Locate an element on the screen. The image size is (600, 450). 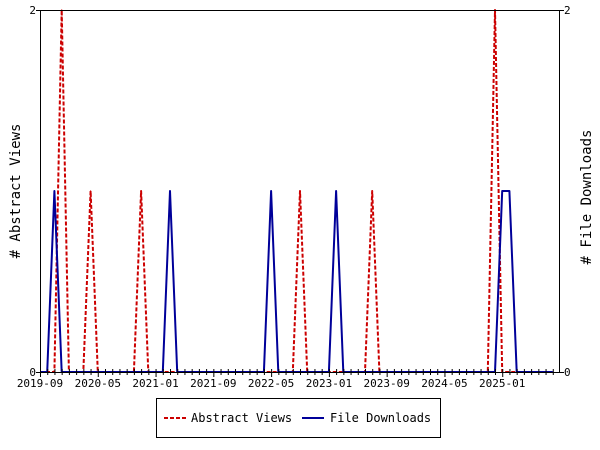
legend-label-abstract-views: Abstract Views is located at coordinates (241, 418).